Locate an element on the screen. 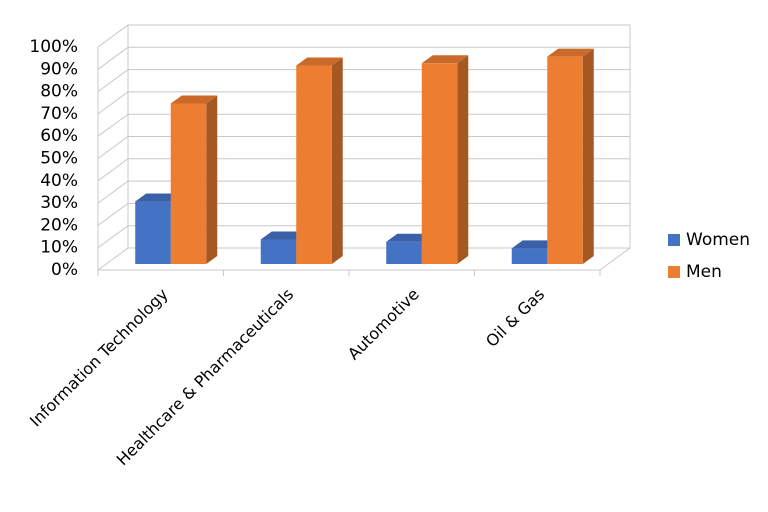  y-tick-label: 0% is located at coordinates (64, 270).